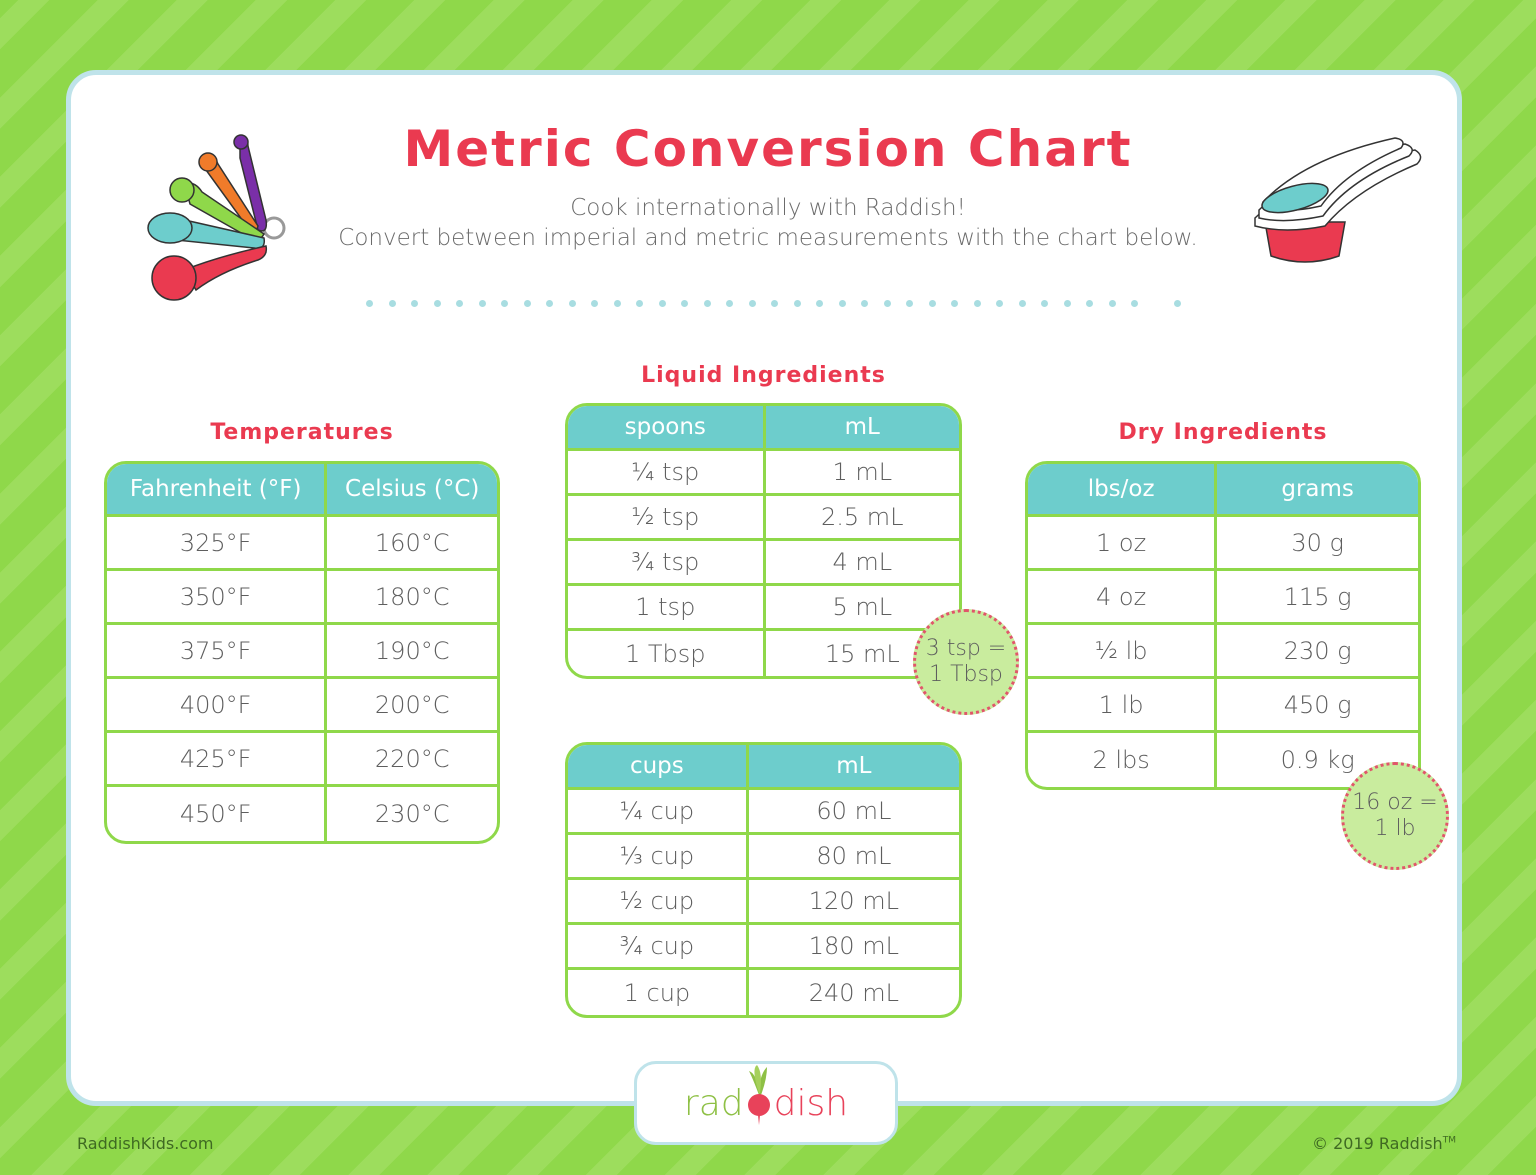 Image resolution: width=1536 pixels, height=1175 pixels. I want to click on copyright-notice: © 2019 RaddishTM, so click(1384, 1143).